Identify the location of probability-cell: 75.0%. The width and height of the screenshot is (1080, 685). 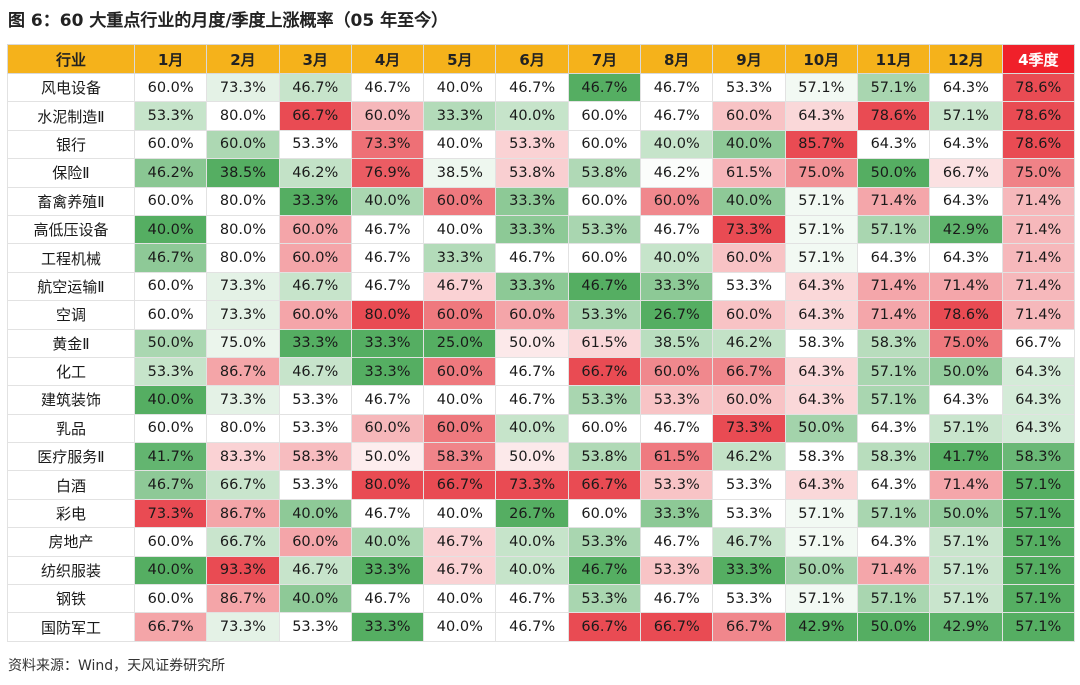
(1038, 173).